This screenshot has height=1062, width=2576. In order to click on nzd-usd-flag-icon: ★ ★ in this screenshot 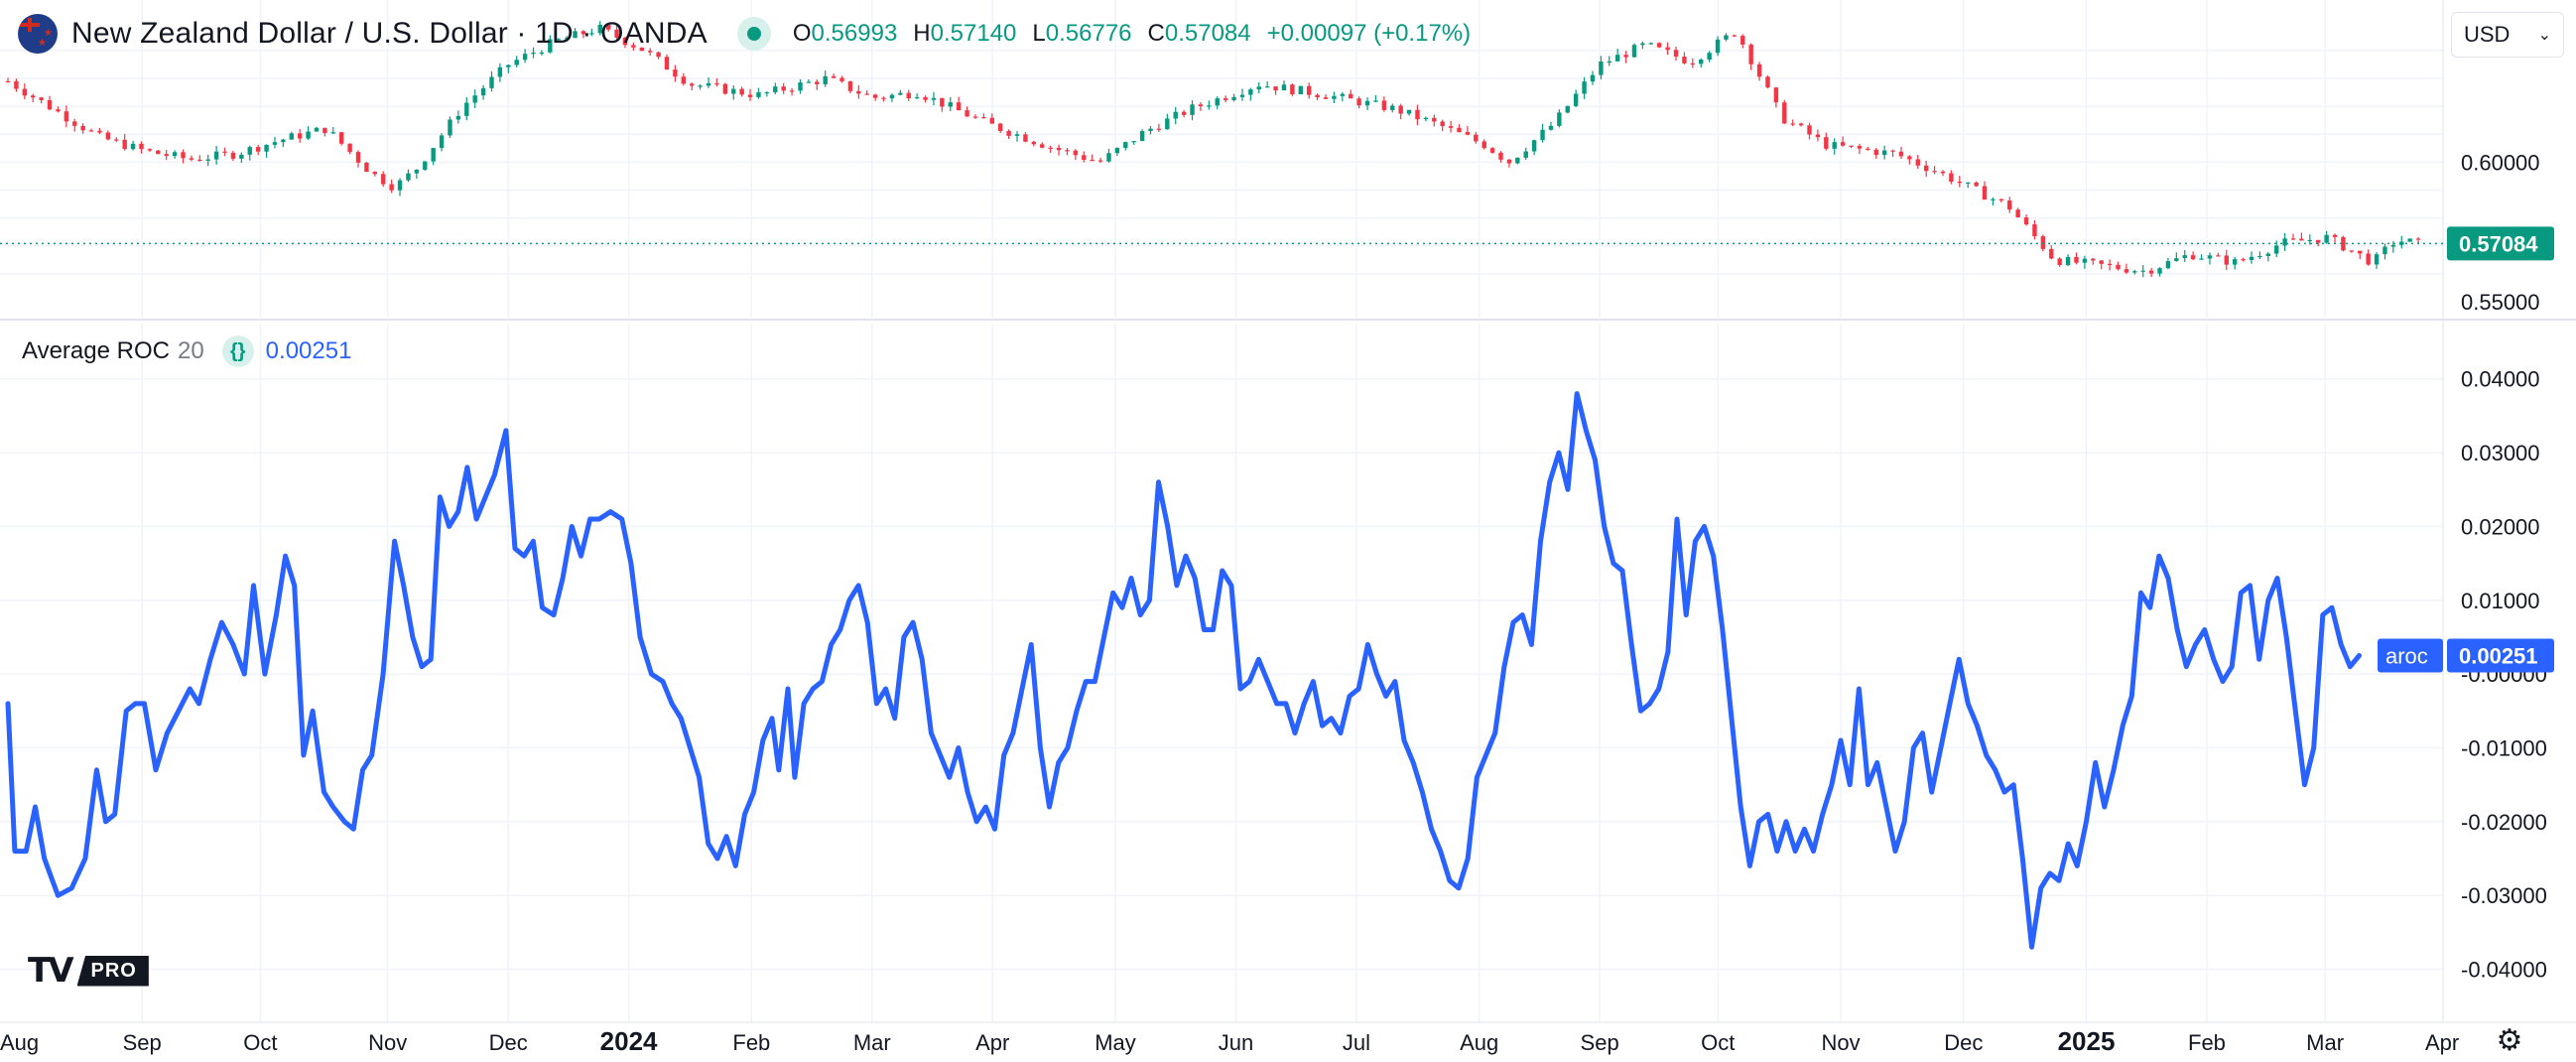, I will do `click(38, 34)`.